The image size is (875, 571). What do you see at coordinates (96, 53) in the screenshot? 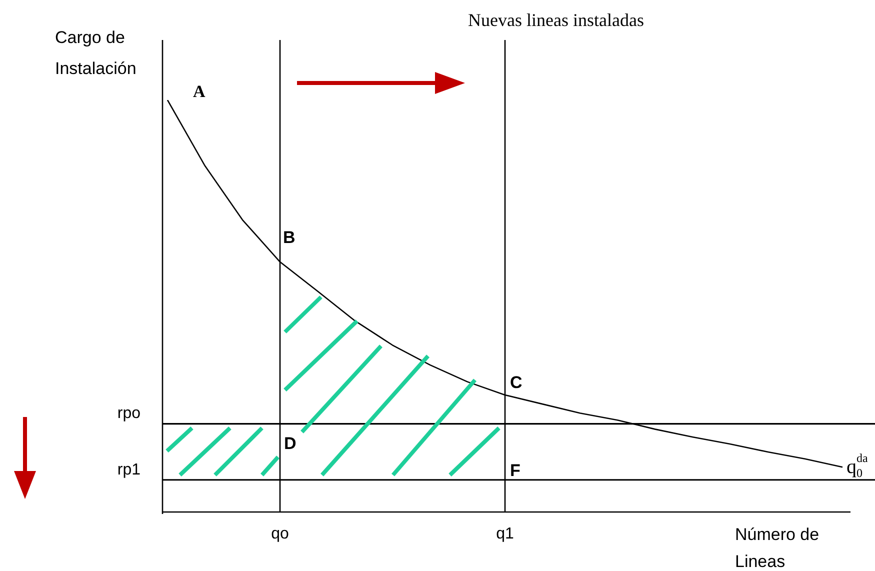
I see `y-axis-title: Cargo de Instalación` at bounding box center [96, 53].